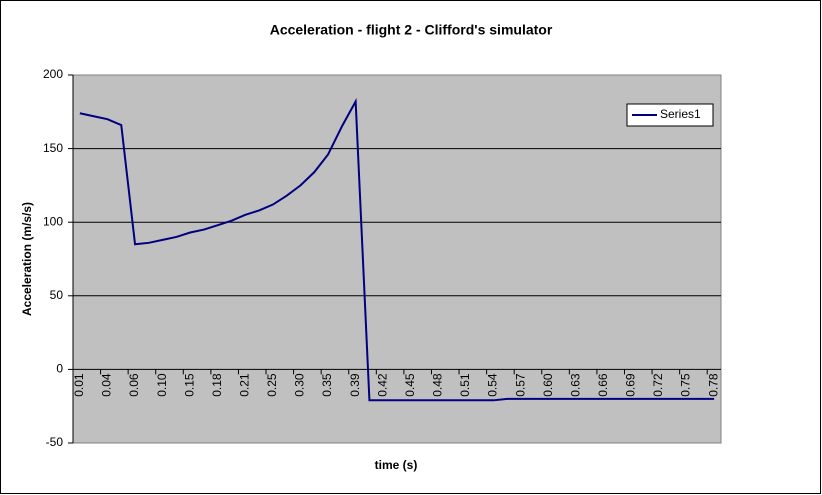  What do you see at coordinates (680, 114) in the screenshot?
I see `legend-label: Series1` at bounding box center [680, 114].